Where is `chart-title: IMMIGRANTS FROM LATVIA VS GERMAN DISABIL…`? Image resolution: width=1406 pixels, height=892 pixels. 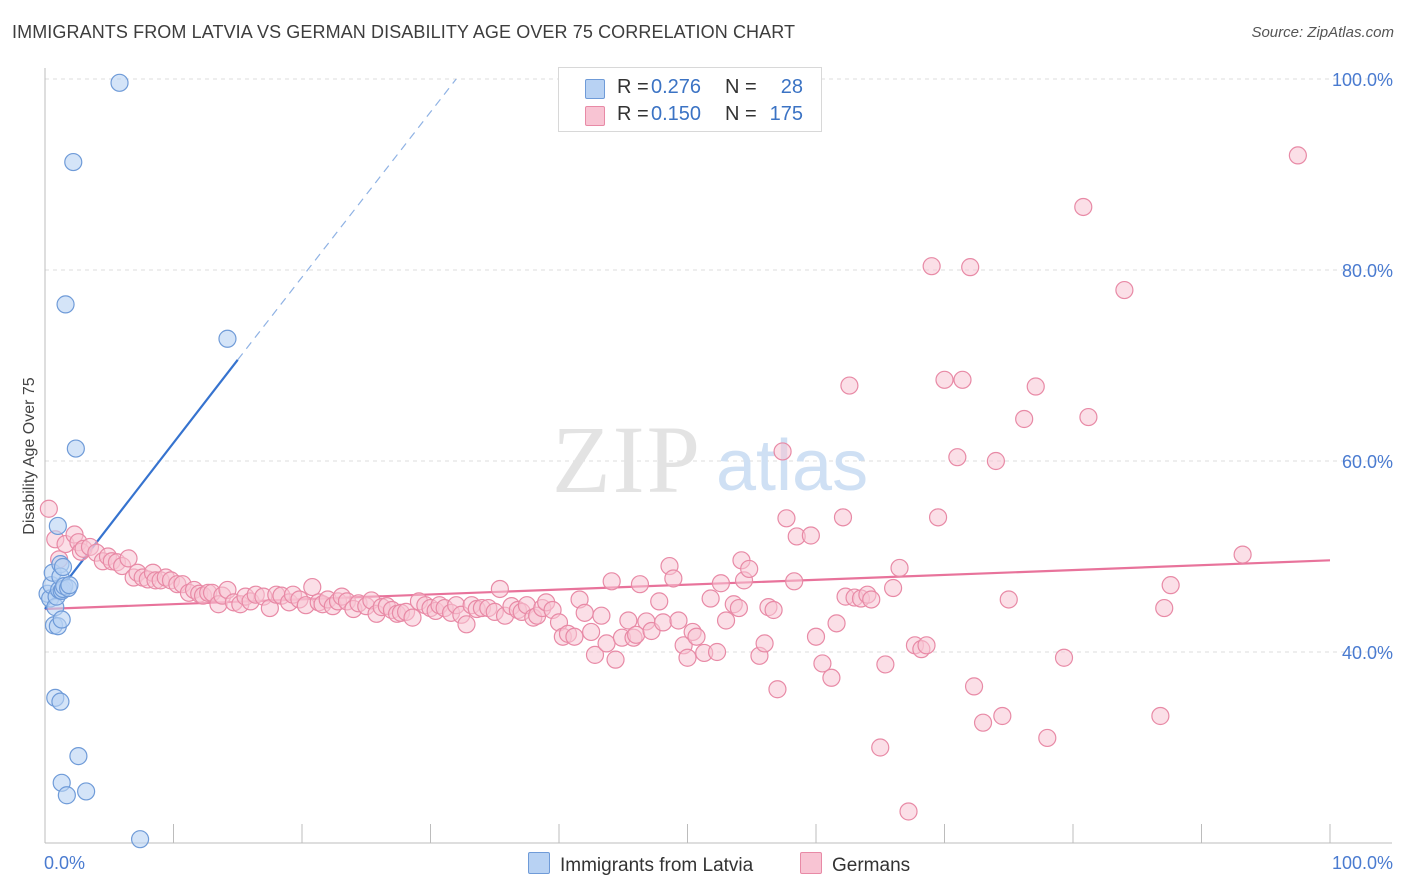 chart-title: IMMIGRANTS FROM LATVIA VS GERMAN DISABIL… is located at coordinates (404, 32).